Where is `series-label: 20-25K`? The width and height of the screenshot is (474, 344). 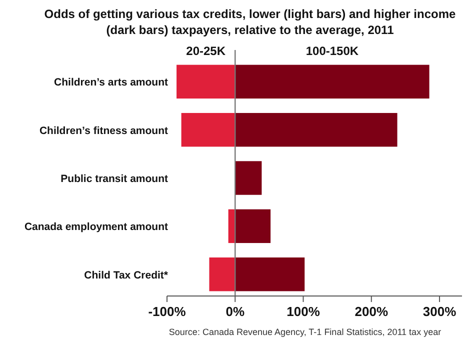
series-label: 20-25K is located at coordinates (206, 51).